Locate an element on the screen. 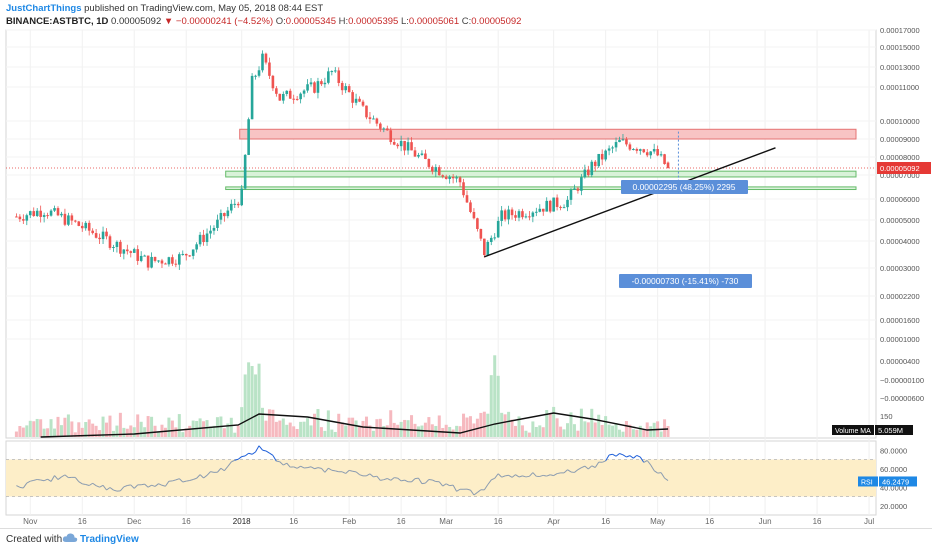 Image resolution: width=932 pixels, height=551 pixels. tradingview-brand: TradingView is located at coordinates (109, 539).